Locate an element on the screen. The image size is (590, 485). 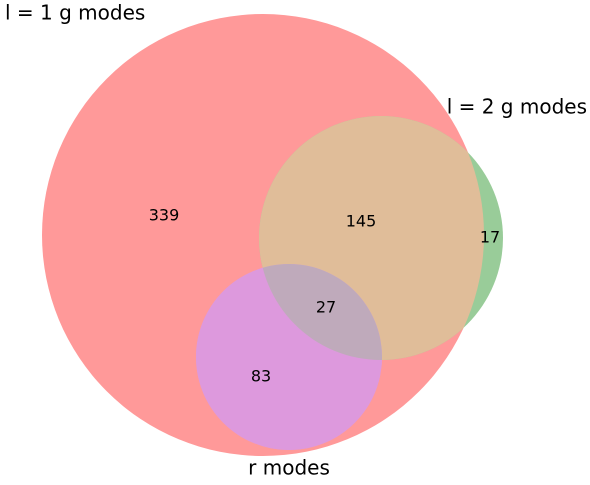
region-label: 83 is located at coordinates (261, 376).